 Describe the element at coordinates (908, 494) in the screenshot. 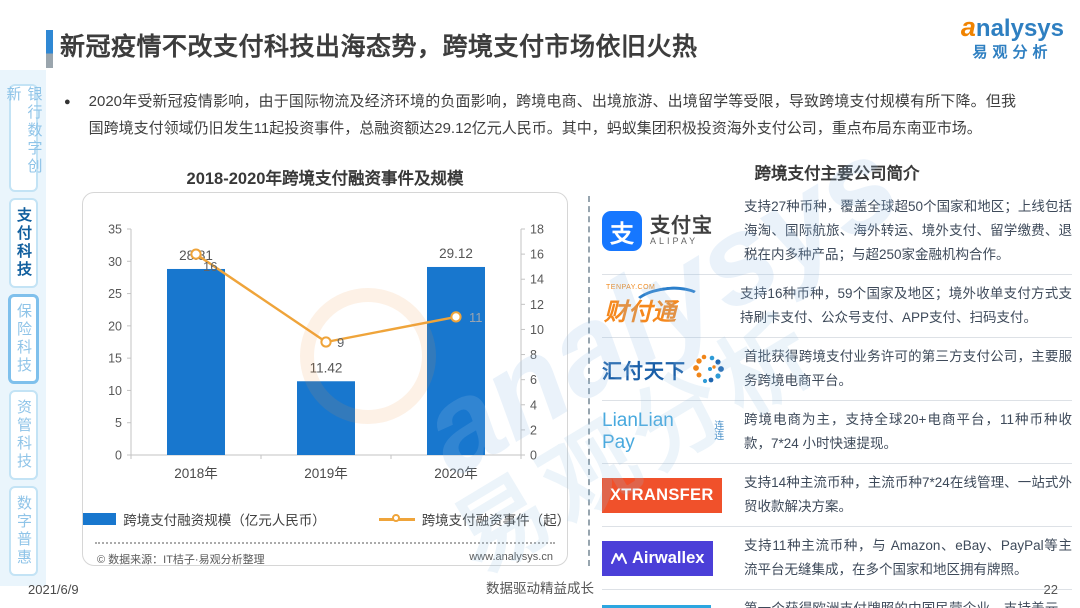

I see `company-desc: 支持14种主流币种，主流币种7*24在线管理、一站式外贸收款解决方案。` at that location.